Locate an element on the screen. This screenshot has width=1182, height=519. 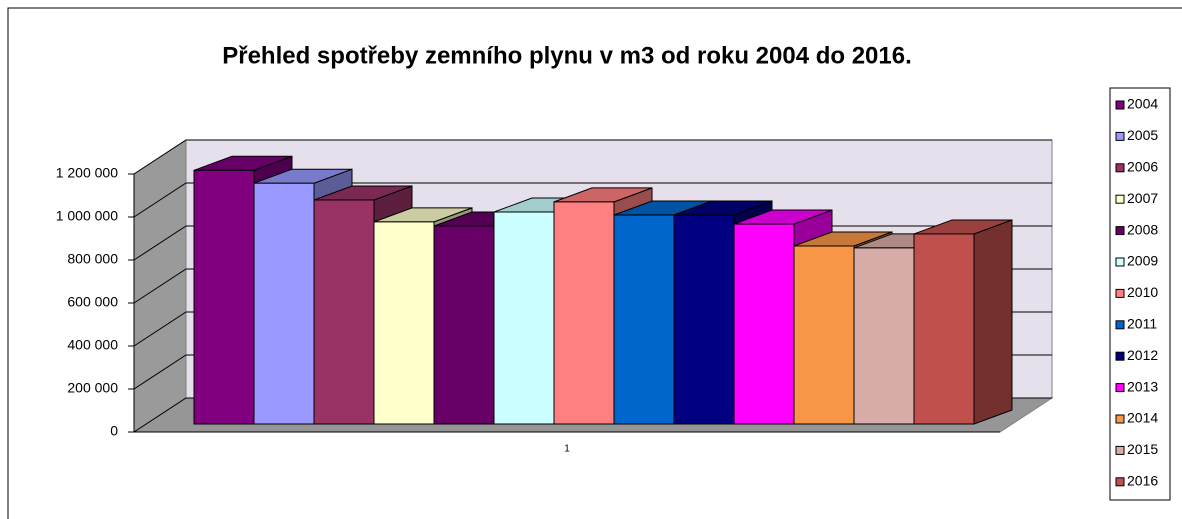
legend-label: 2008 is located at coordinates (1142, 229).